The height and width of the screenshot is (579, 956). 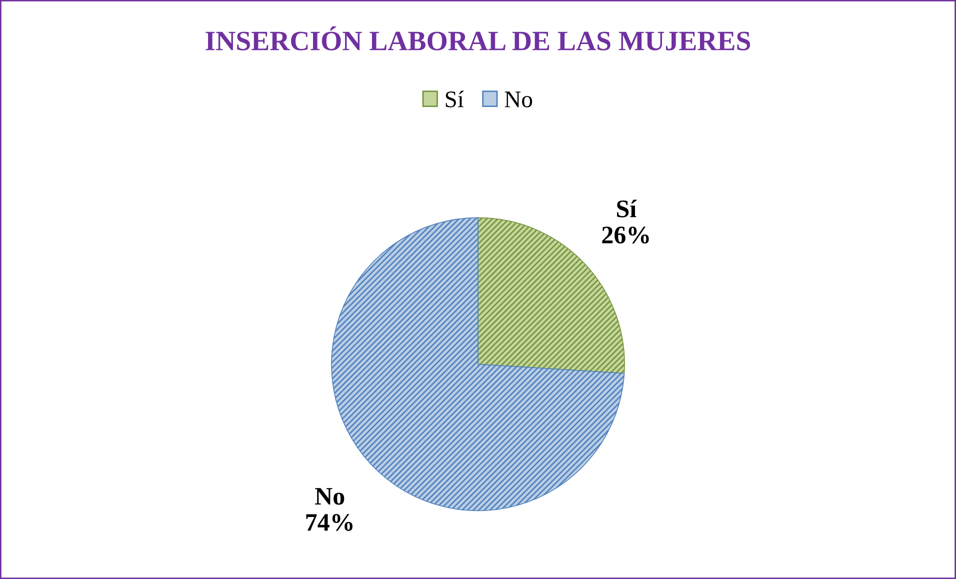 I want to click on data-label: 26%, so click(x=625, y=235).